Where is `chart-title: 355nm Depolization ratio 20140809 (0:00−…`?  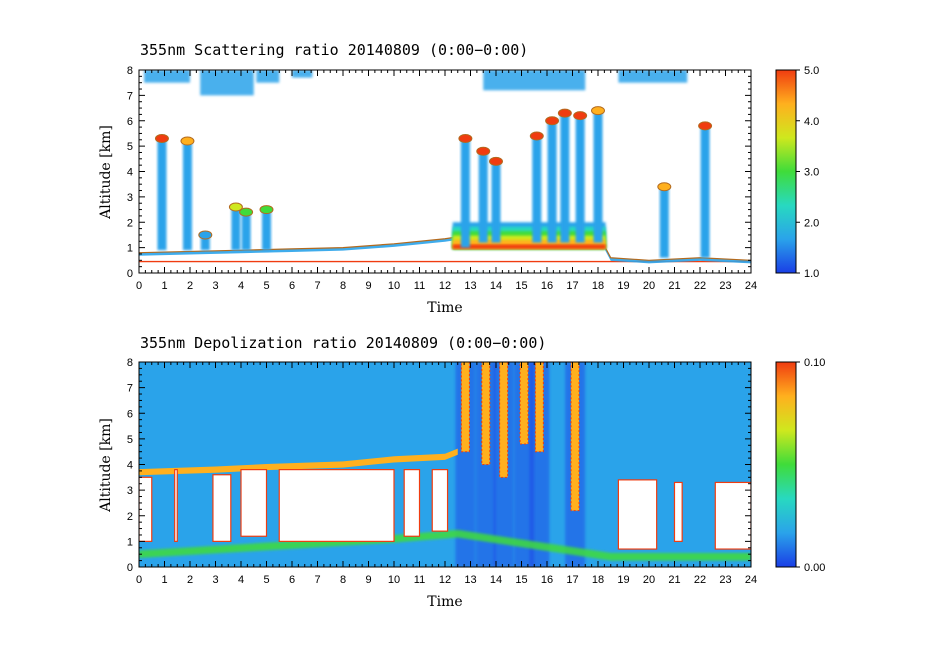 chart-title: 355nm Depolization ratio 20140809 (0:00−… is located at coordinates (343, 343).